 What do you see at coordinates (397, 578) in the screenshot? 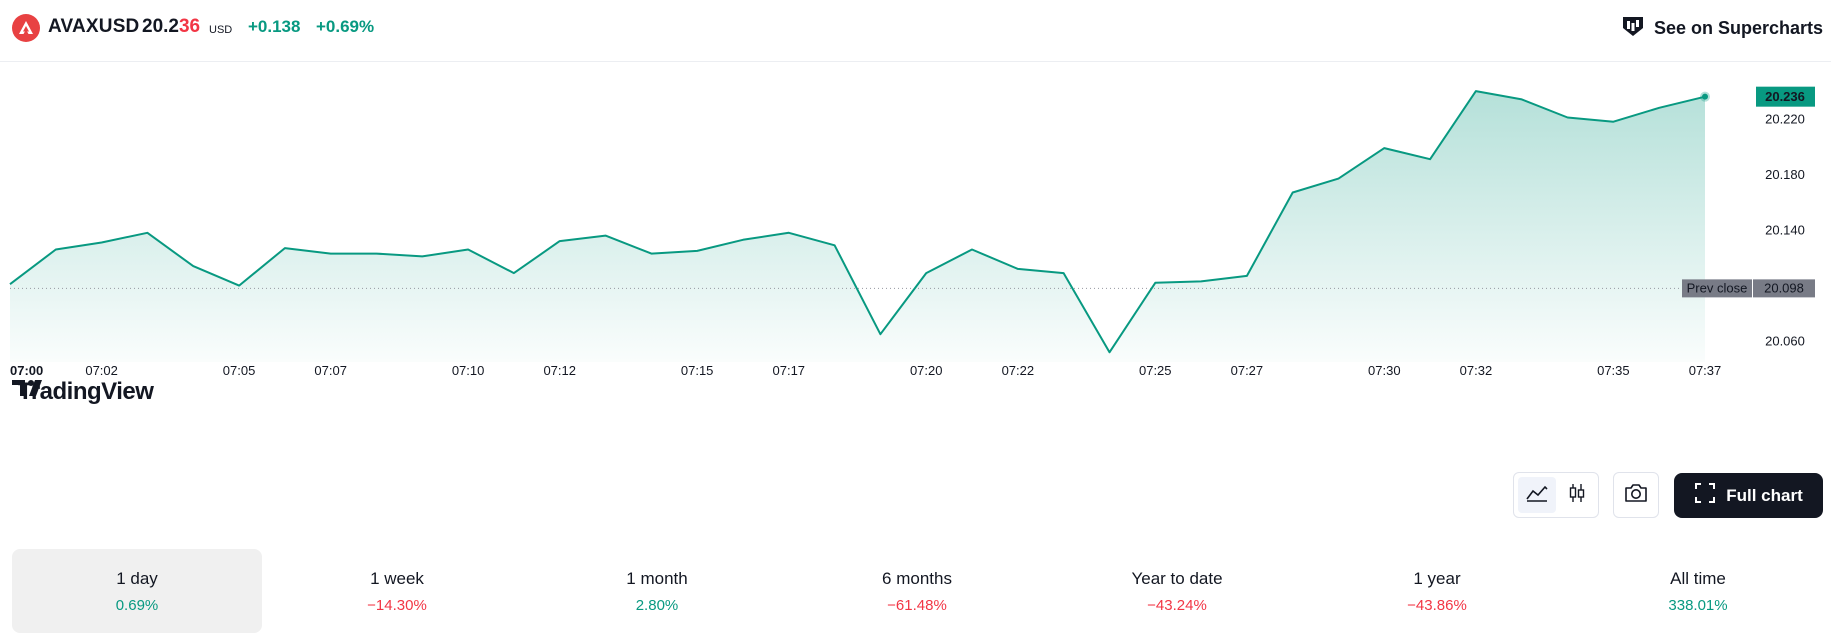
I see `period-label: 1 week` at bounding box center [397, 578].